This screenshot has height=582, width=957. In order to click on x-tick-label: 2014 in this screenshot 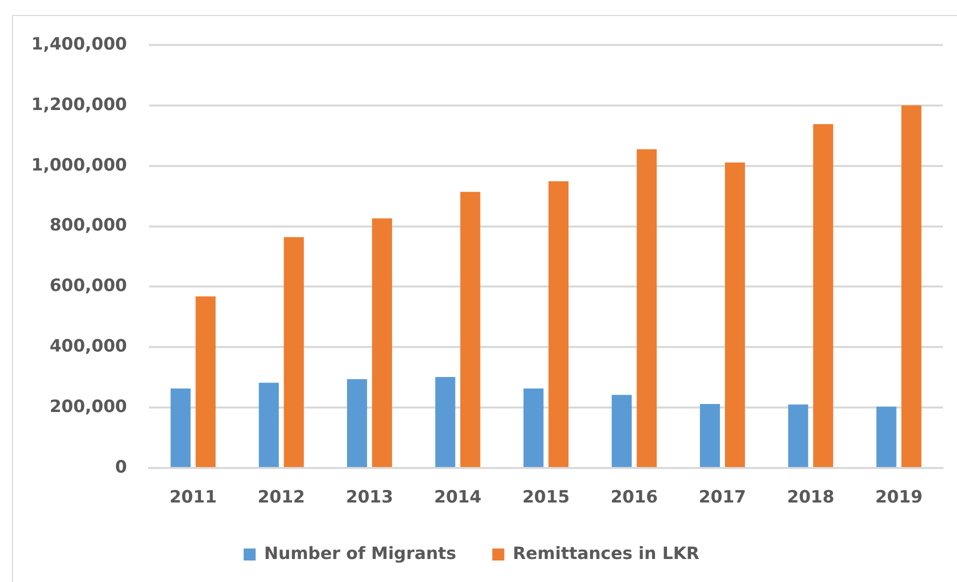, I will do `click(458, 498)`.